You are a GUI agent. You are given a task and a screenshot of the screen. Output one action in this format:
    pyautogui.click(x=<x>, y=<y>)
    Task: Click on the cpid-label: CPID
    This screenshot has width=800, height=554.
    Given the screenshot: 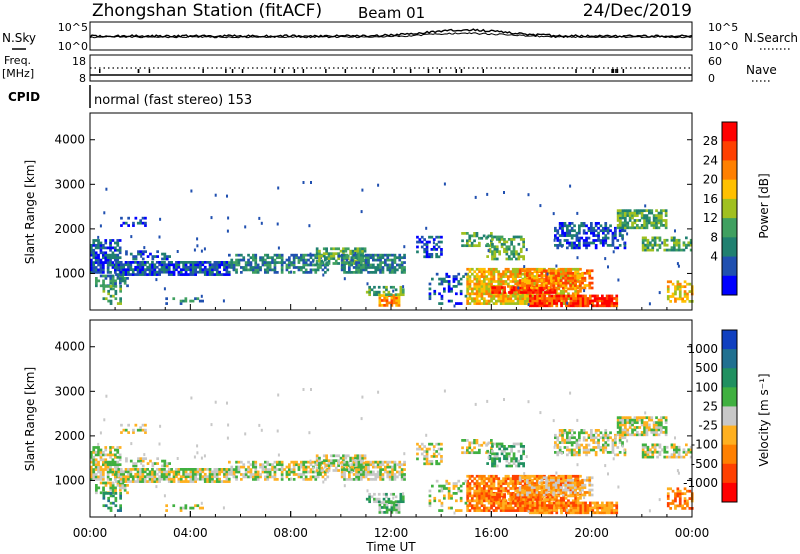 What is the action you would take?
    pyautogui.click(x=24, y=97)
    